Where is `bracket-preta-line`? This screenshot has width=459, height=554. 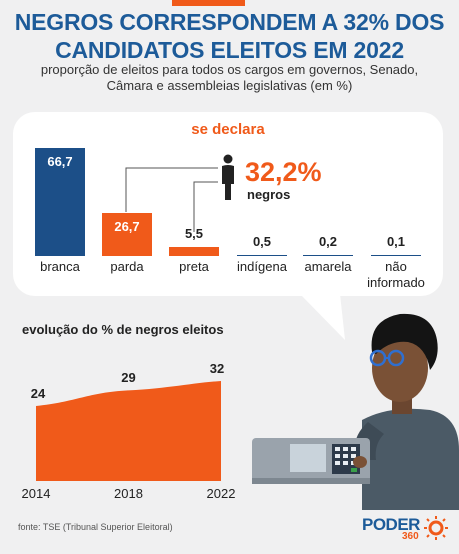
bracket-preta-line is located at coordinates (205, 206).